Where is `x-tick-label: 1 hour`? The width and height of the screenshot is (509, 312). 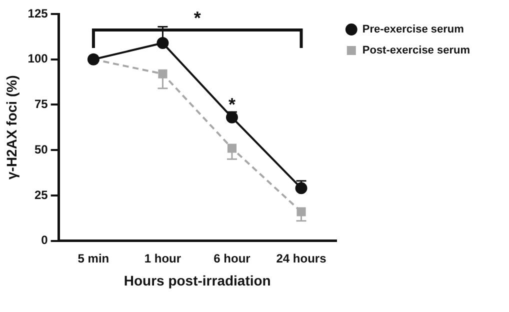 x-tick-label: 1 hour is located at coordinates (163, 258).